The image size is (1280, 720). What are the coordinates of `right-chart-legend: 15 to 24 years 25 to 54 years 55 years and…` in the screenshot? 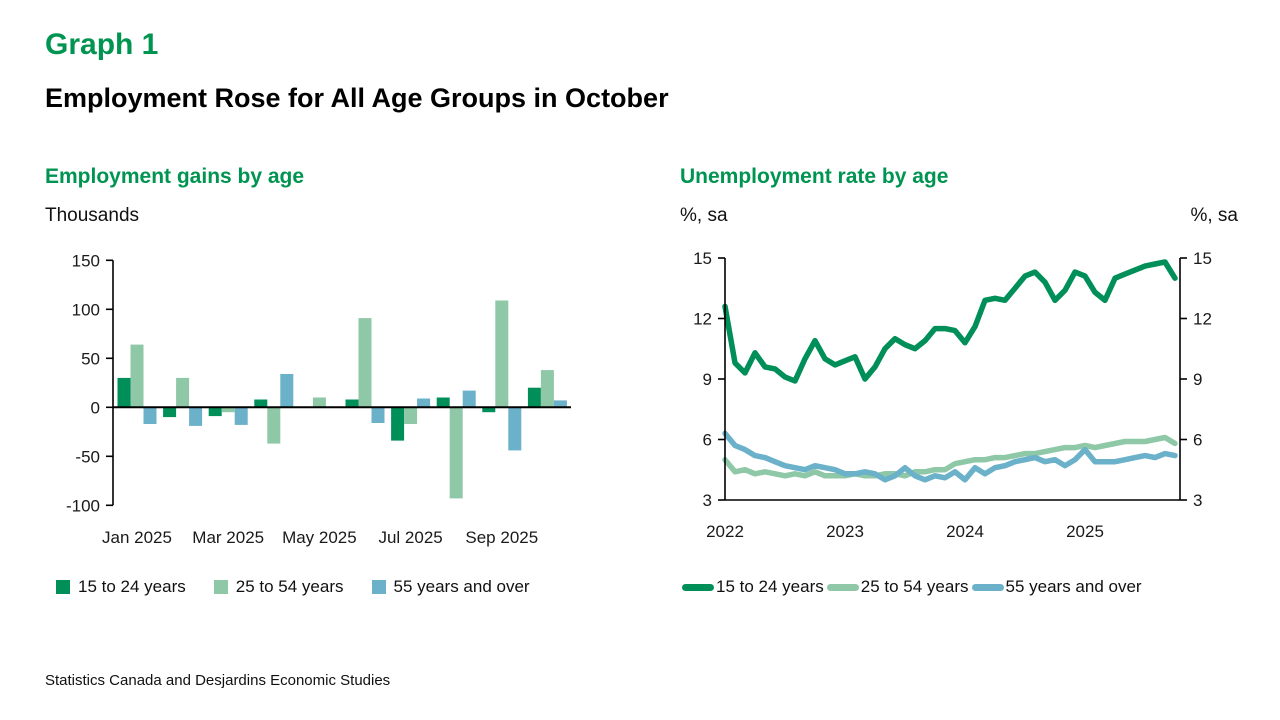 It's located at (913, 587).